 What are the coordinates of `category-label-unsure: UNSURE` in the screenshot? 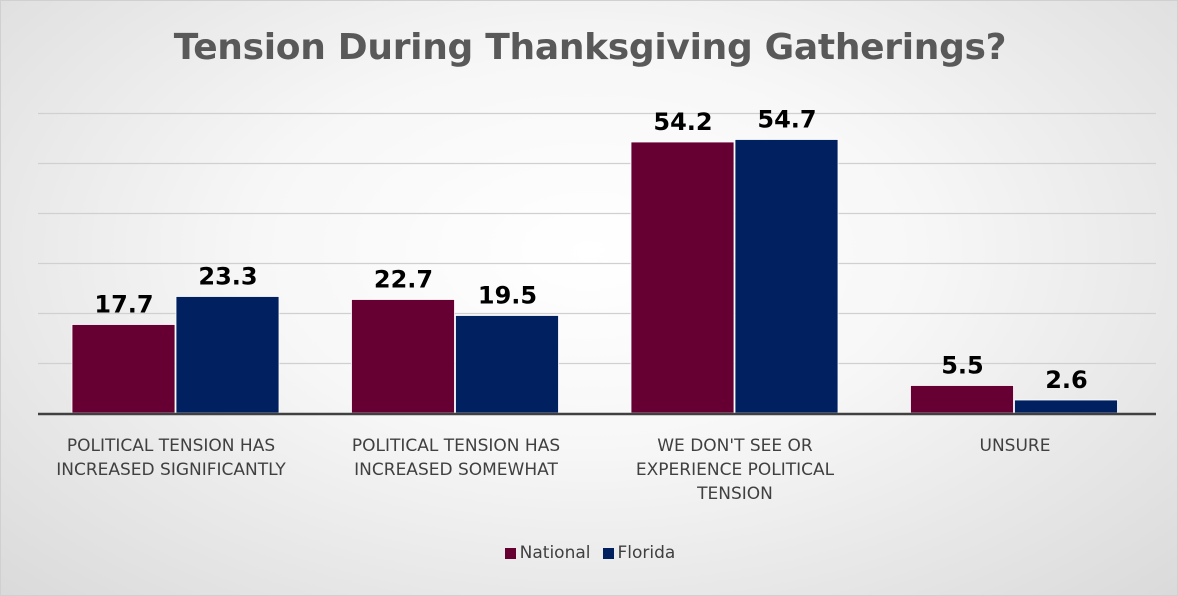 It's located at (1015, 446).